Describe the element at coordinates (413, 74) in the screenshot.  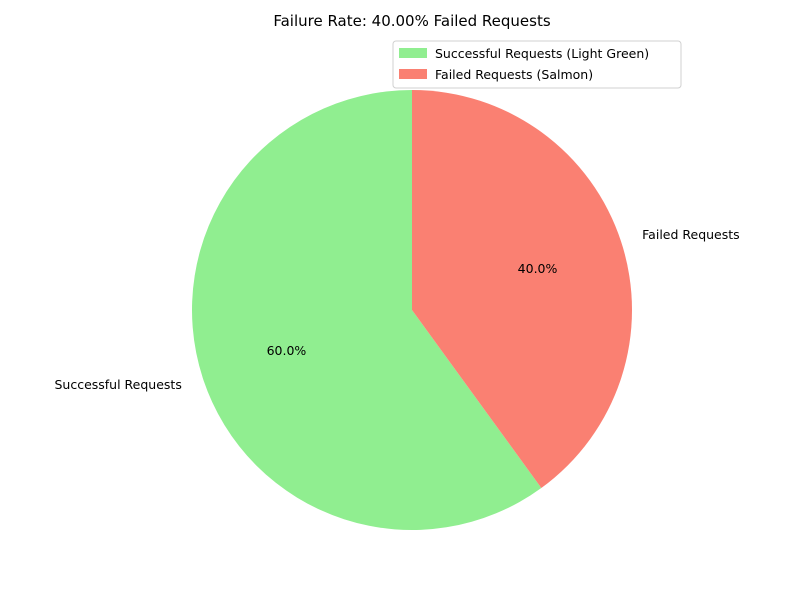
I see `legend-swatch-failed-requests` at that location.